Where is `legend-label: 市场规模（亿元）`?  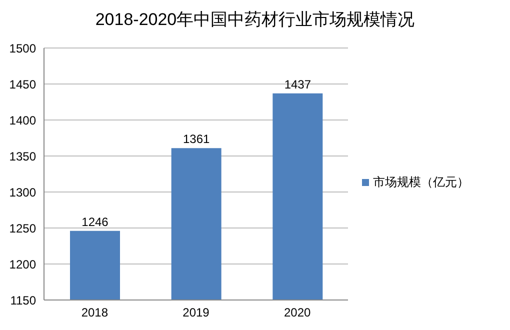 legend-label: 市场规模（亿元） is located at coordinates (421, 182).